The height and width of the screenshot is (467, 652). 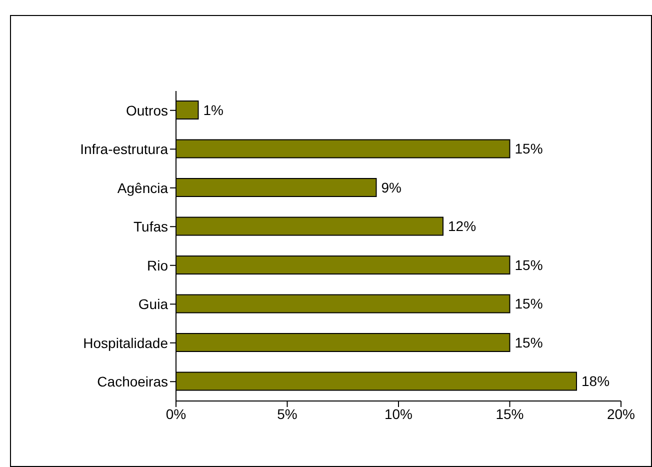 What do you see at coordinates (510, 414) in the screenshot?
I see `x-tick-label: 15%` at bounding box center [510, 414].